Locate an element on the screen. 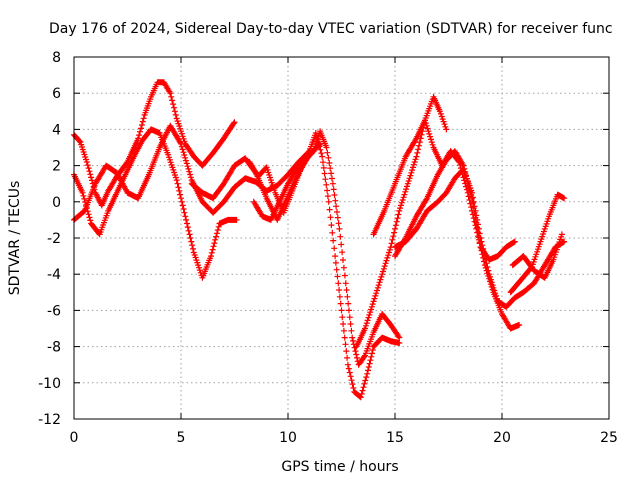 The width and height of the screenshot is (640, 480). x-tick-label: 15 is located at coordinates (395, 438).